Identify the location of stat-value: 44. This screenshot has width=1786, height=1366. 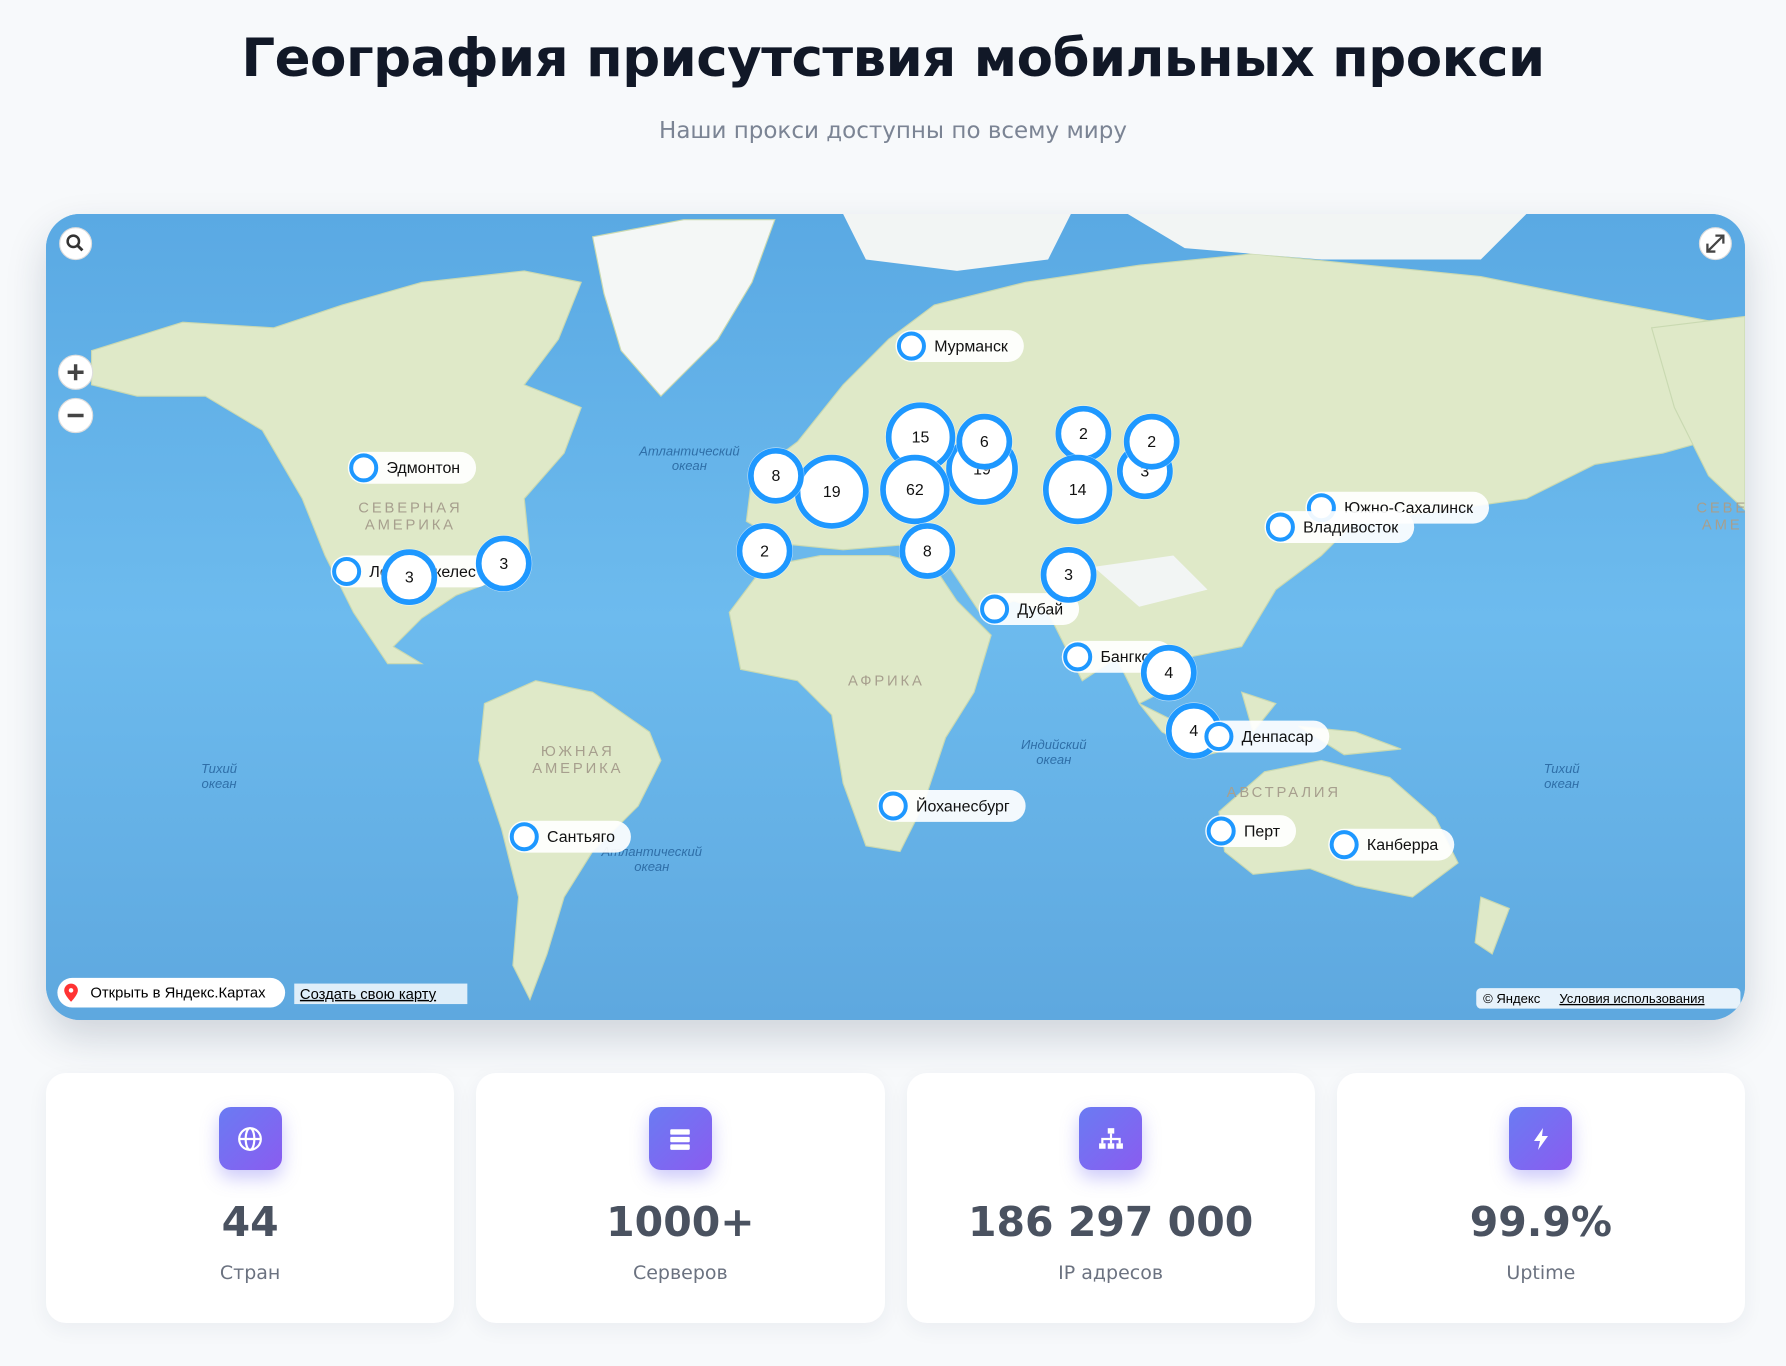
(250, 1222).